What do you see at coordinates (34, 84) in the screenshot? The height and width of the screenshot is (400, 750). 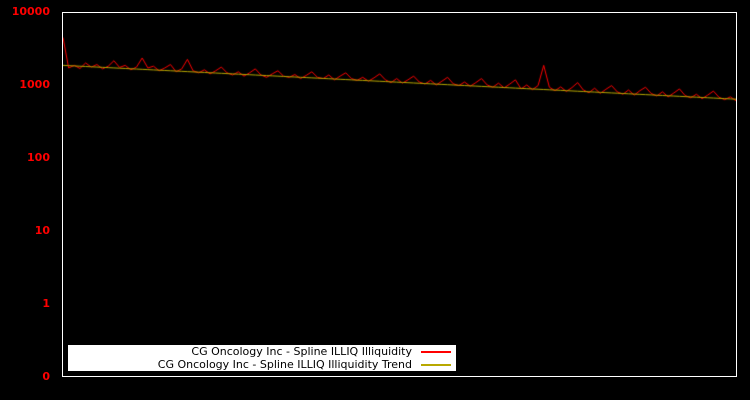 I see `y-tick-label: 1000` at bounding box center [34, 84].